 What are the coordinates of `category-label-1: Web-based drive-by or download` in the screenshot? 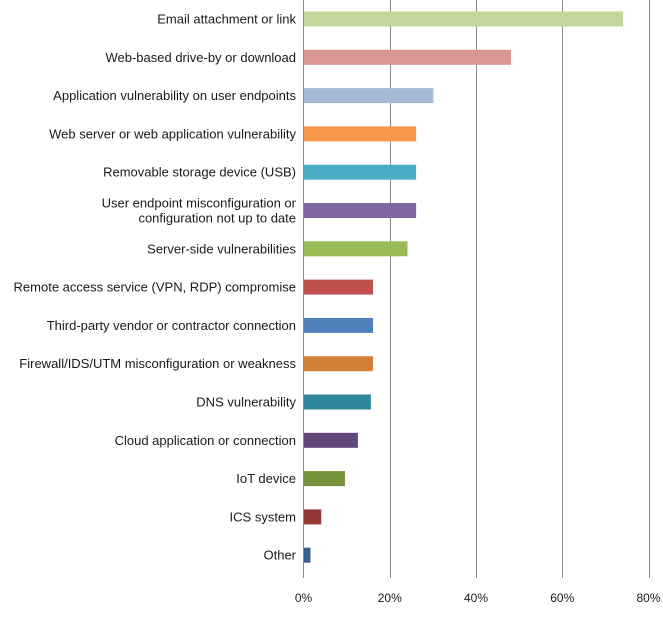 It's located at (200, 57).